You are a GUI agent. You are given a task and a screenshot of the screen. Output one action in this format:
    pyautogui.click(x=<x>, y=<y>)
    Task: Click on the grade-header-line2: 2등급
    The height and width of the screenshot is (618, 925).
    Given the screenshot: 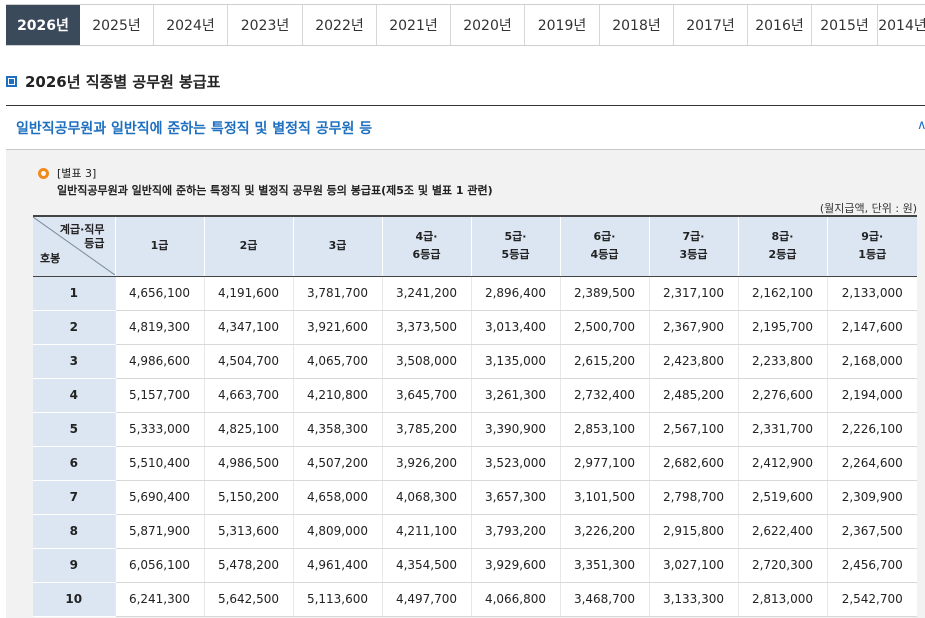 What is the action you would take?
    pyautogui.click(x=782, y=255)
    